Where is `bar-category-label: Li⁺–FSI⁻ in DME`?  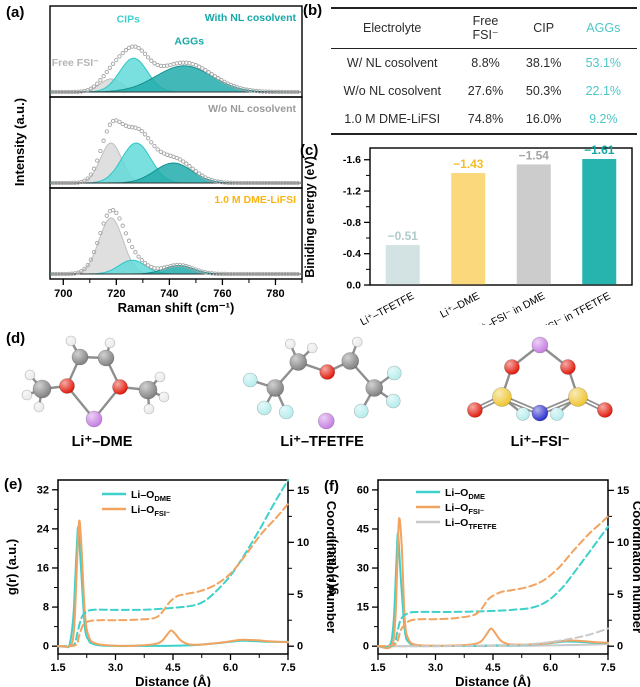 bar-category-label: Li⁺–FSI⁻ in DME is located at coordinates (509, 307).